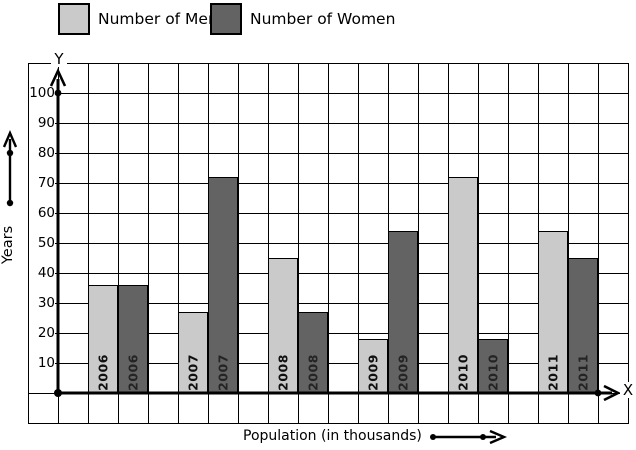 This screenshot has height=450, width=636. Describe the element at coordinates (42, 303) in the screenshot. I see `y-tick-label: 30` at that location.